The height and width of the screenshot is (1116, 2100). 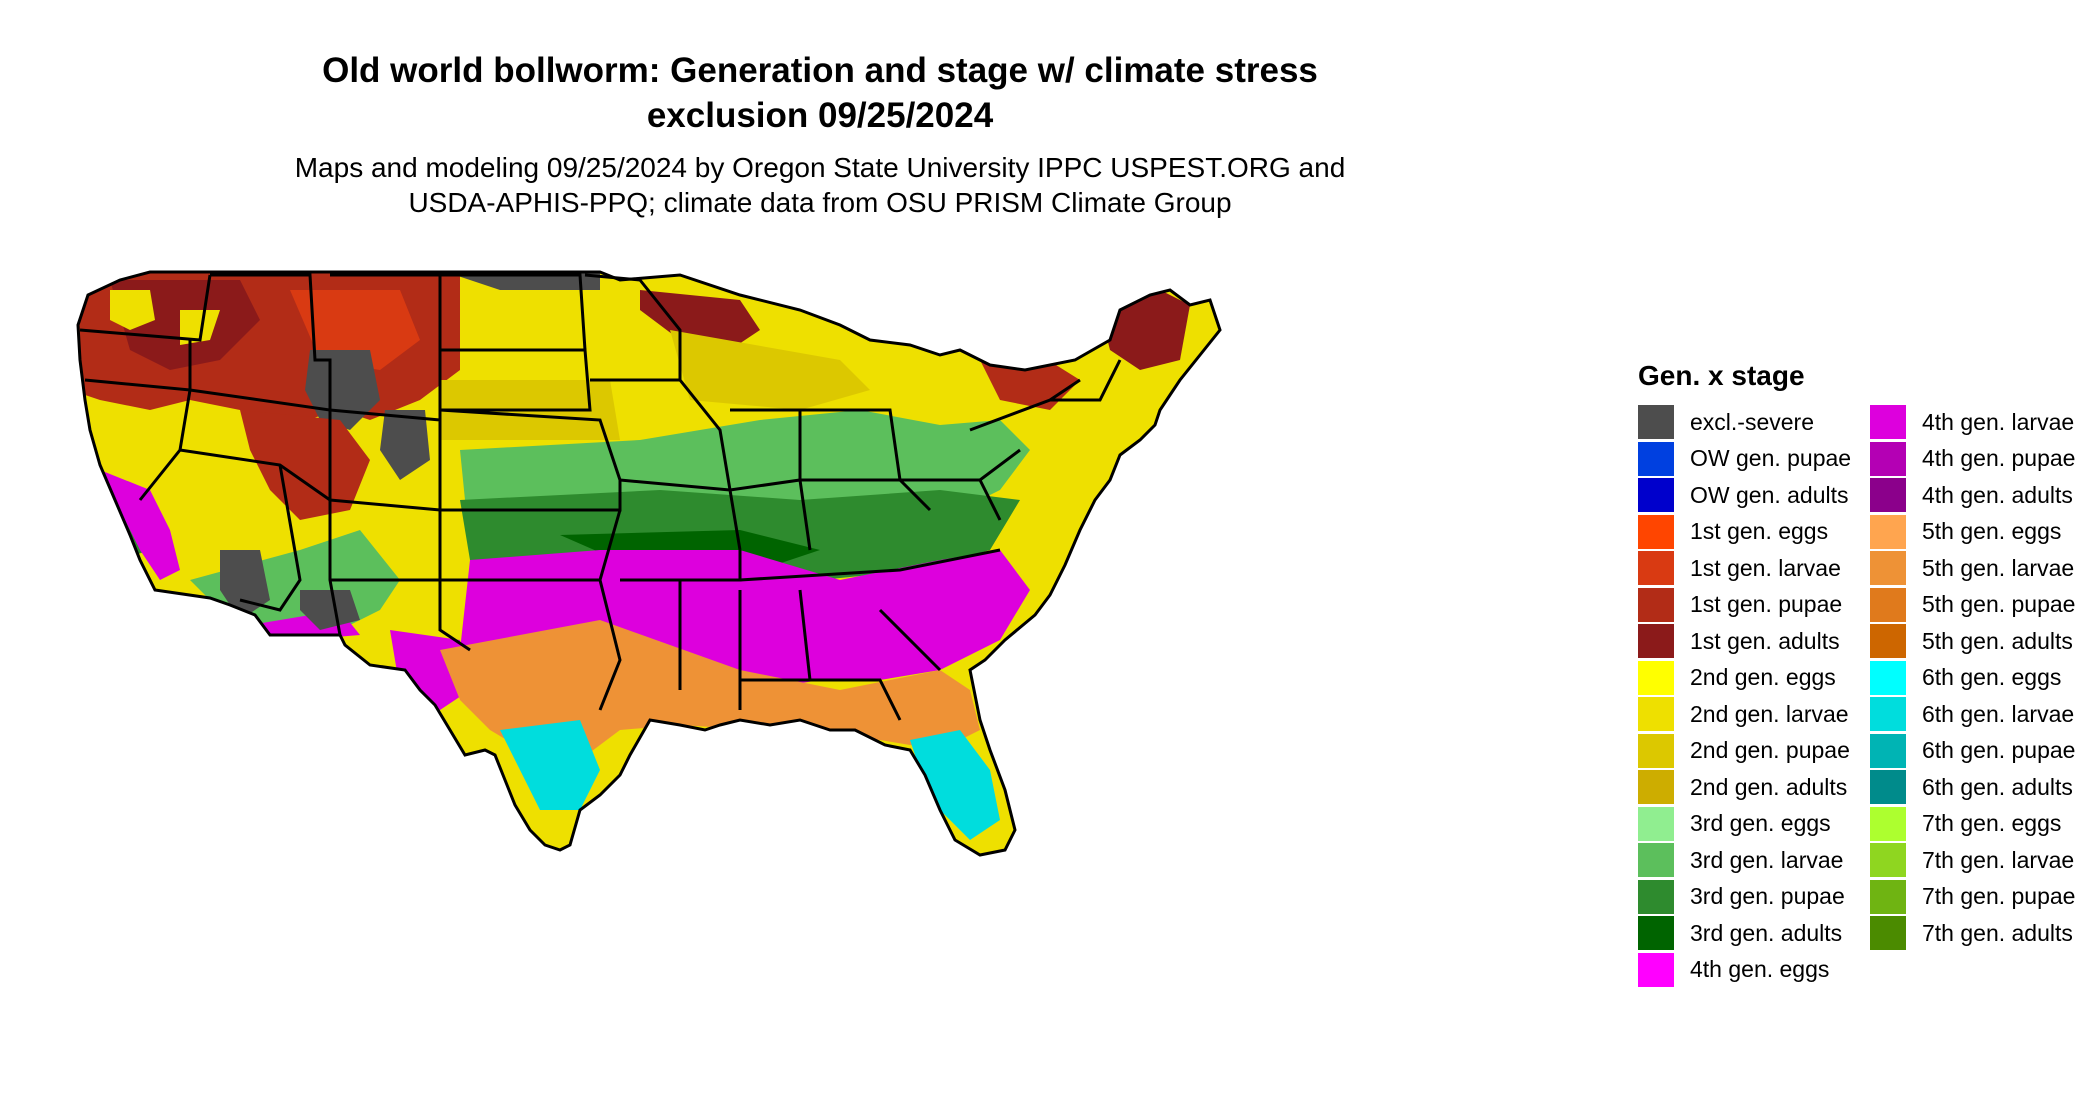 I want to click on legend-item: 4th gen. pupae, so click(x=1972, y=459).